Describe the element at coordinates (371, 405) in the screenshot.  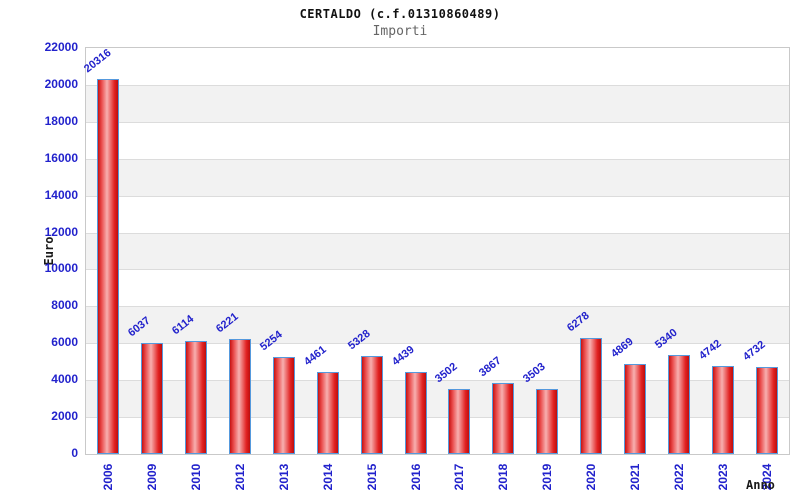
I see `bar-2015` at that location.